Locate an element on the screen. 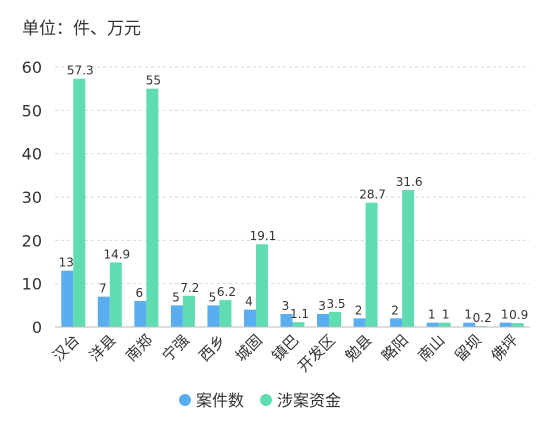  x-tick-label: 汉台 is located at coordinates (66, 348).